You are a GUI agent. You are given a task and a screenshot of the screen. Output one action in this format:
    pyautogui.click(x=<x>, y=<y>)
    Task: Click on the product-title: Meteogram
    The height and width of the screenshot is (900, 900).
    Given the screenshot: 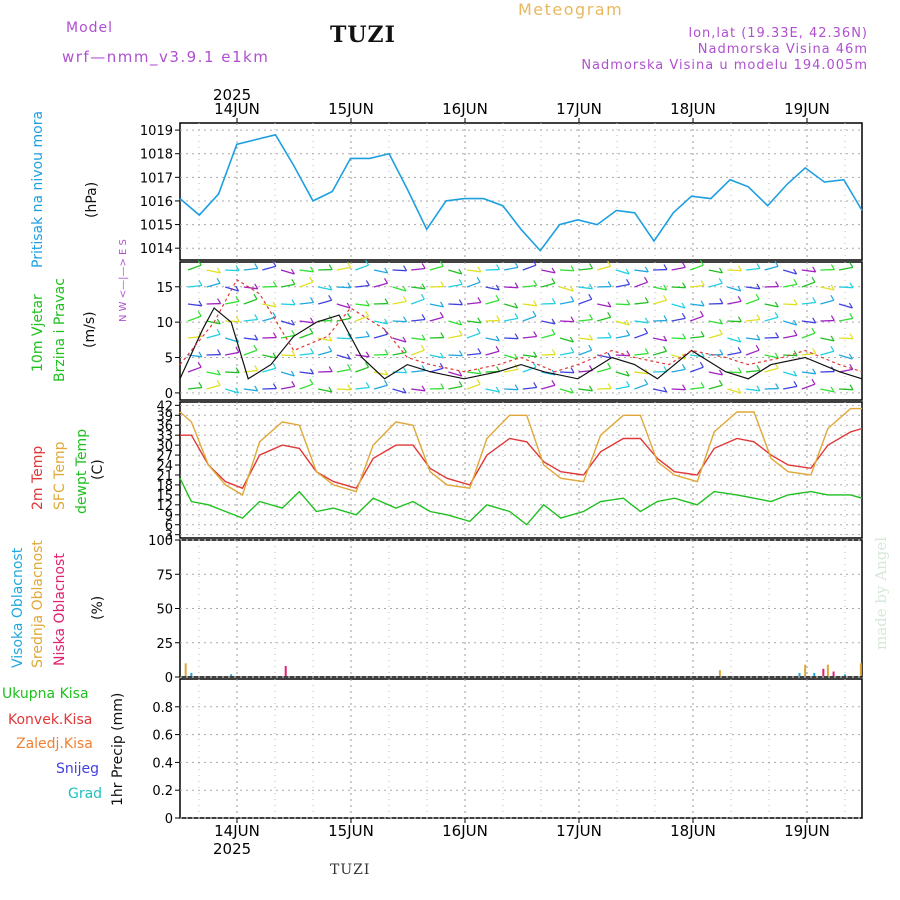 What is the action you would take?
    pyautogui.click(x=571, y=9)
    